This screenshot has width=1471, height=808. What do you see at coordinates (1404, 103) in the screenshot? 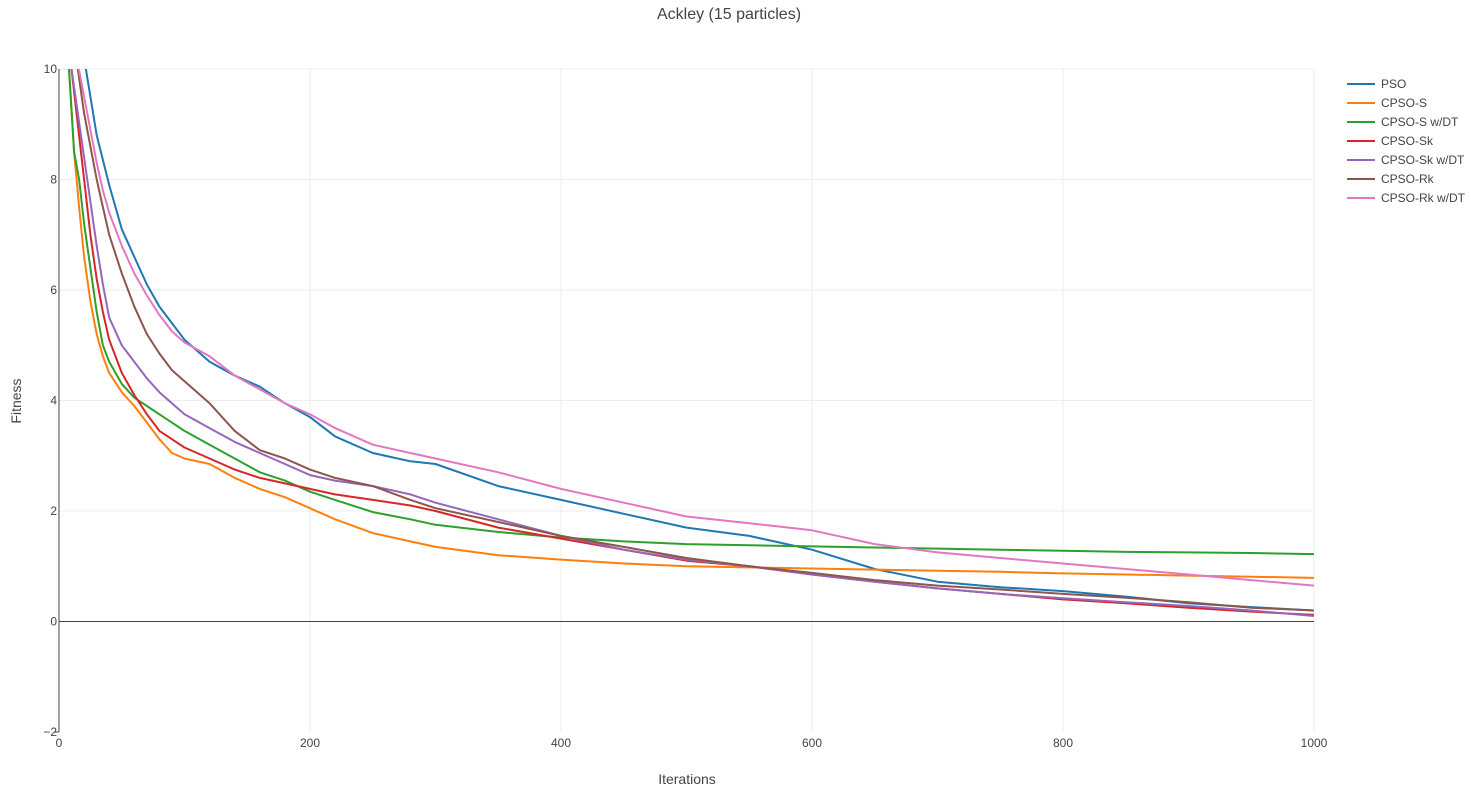
I see `legend-label: CPSO-S` at bounding box center [1404, 103].